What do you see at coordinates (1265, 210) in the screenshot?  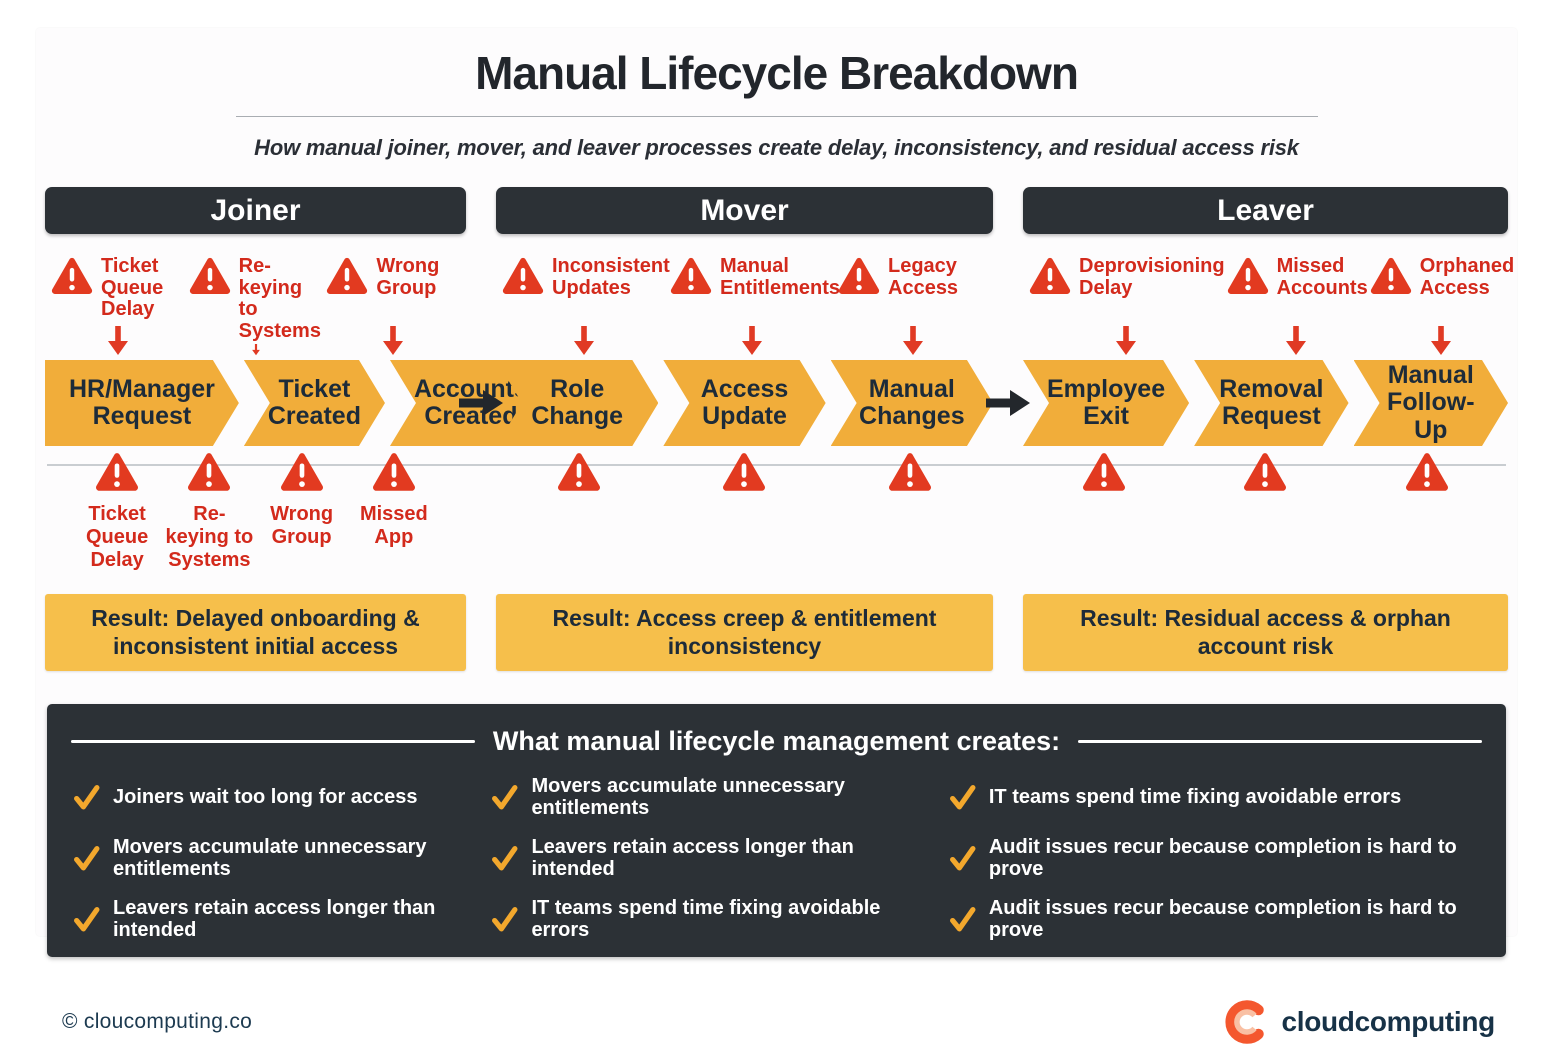 I see `section-header-leaver: Leaver` at bounding box center [1265, 210].